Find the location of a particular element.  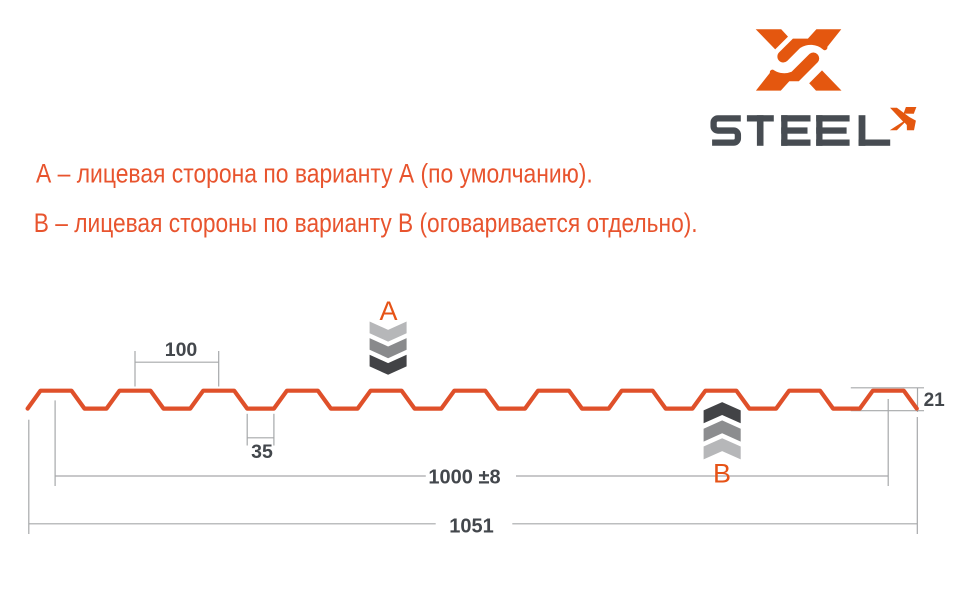

svg-text: 100 is located at coordinates (181, 350).